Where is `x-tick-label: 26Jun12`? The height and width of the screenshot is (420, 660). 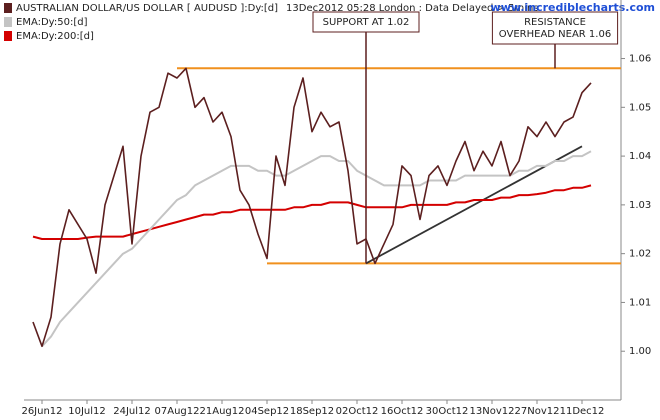
x-tick-label: 26Jun12 is located at coordinates (41, 411).